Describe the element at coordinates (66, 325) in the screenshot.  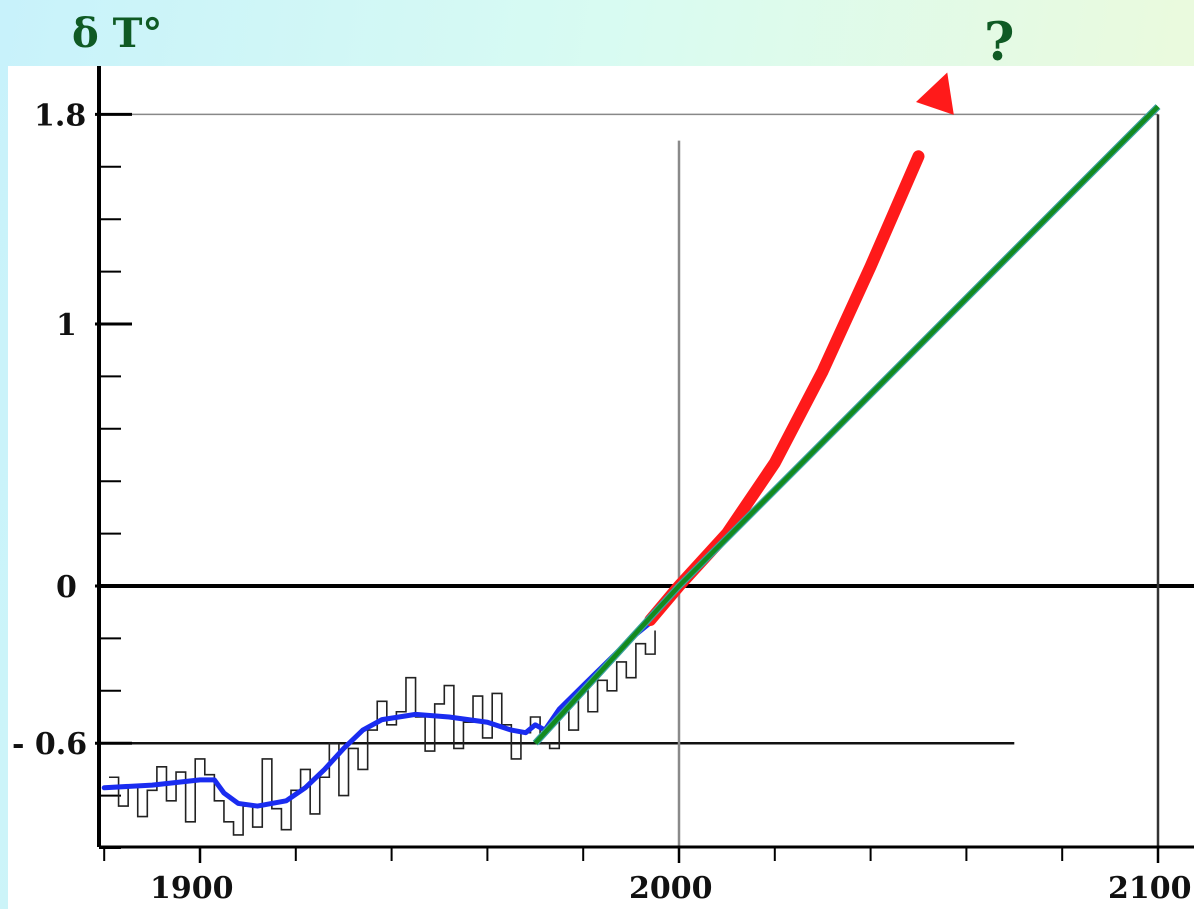
I see `y-tick-label: 1` at that location.